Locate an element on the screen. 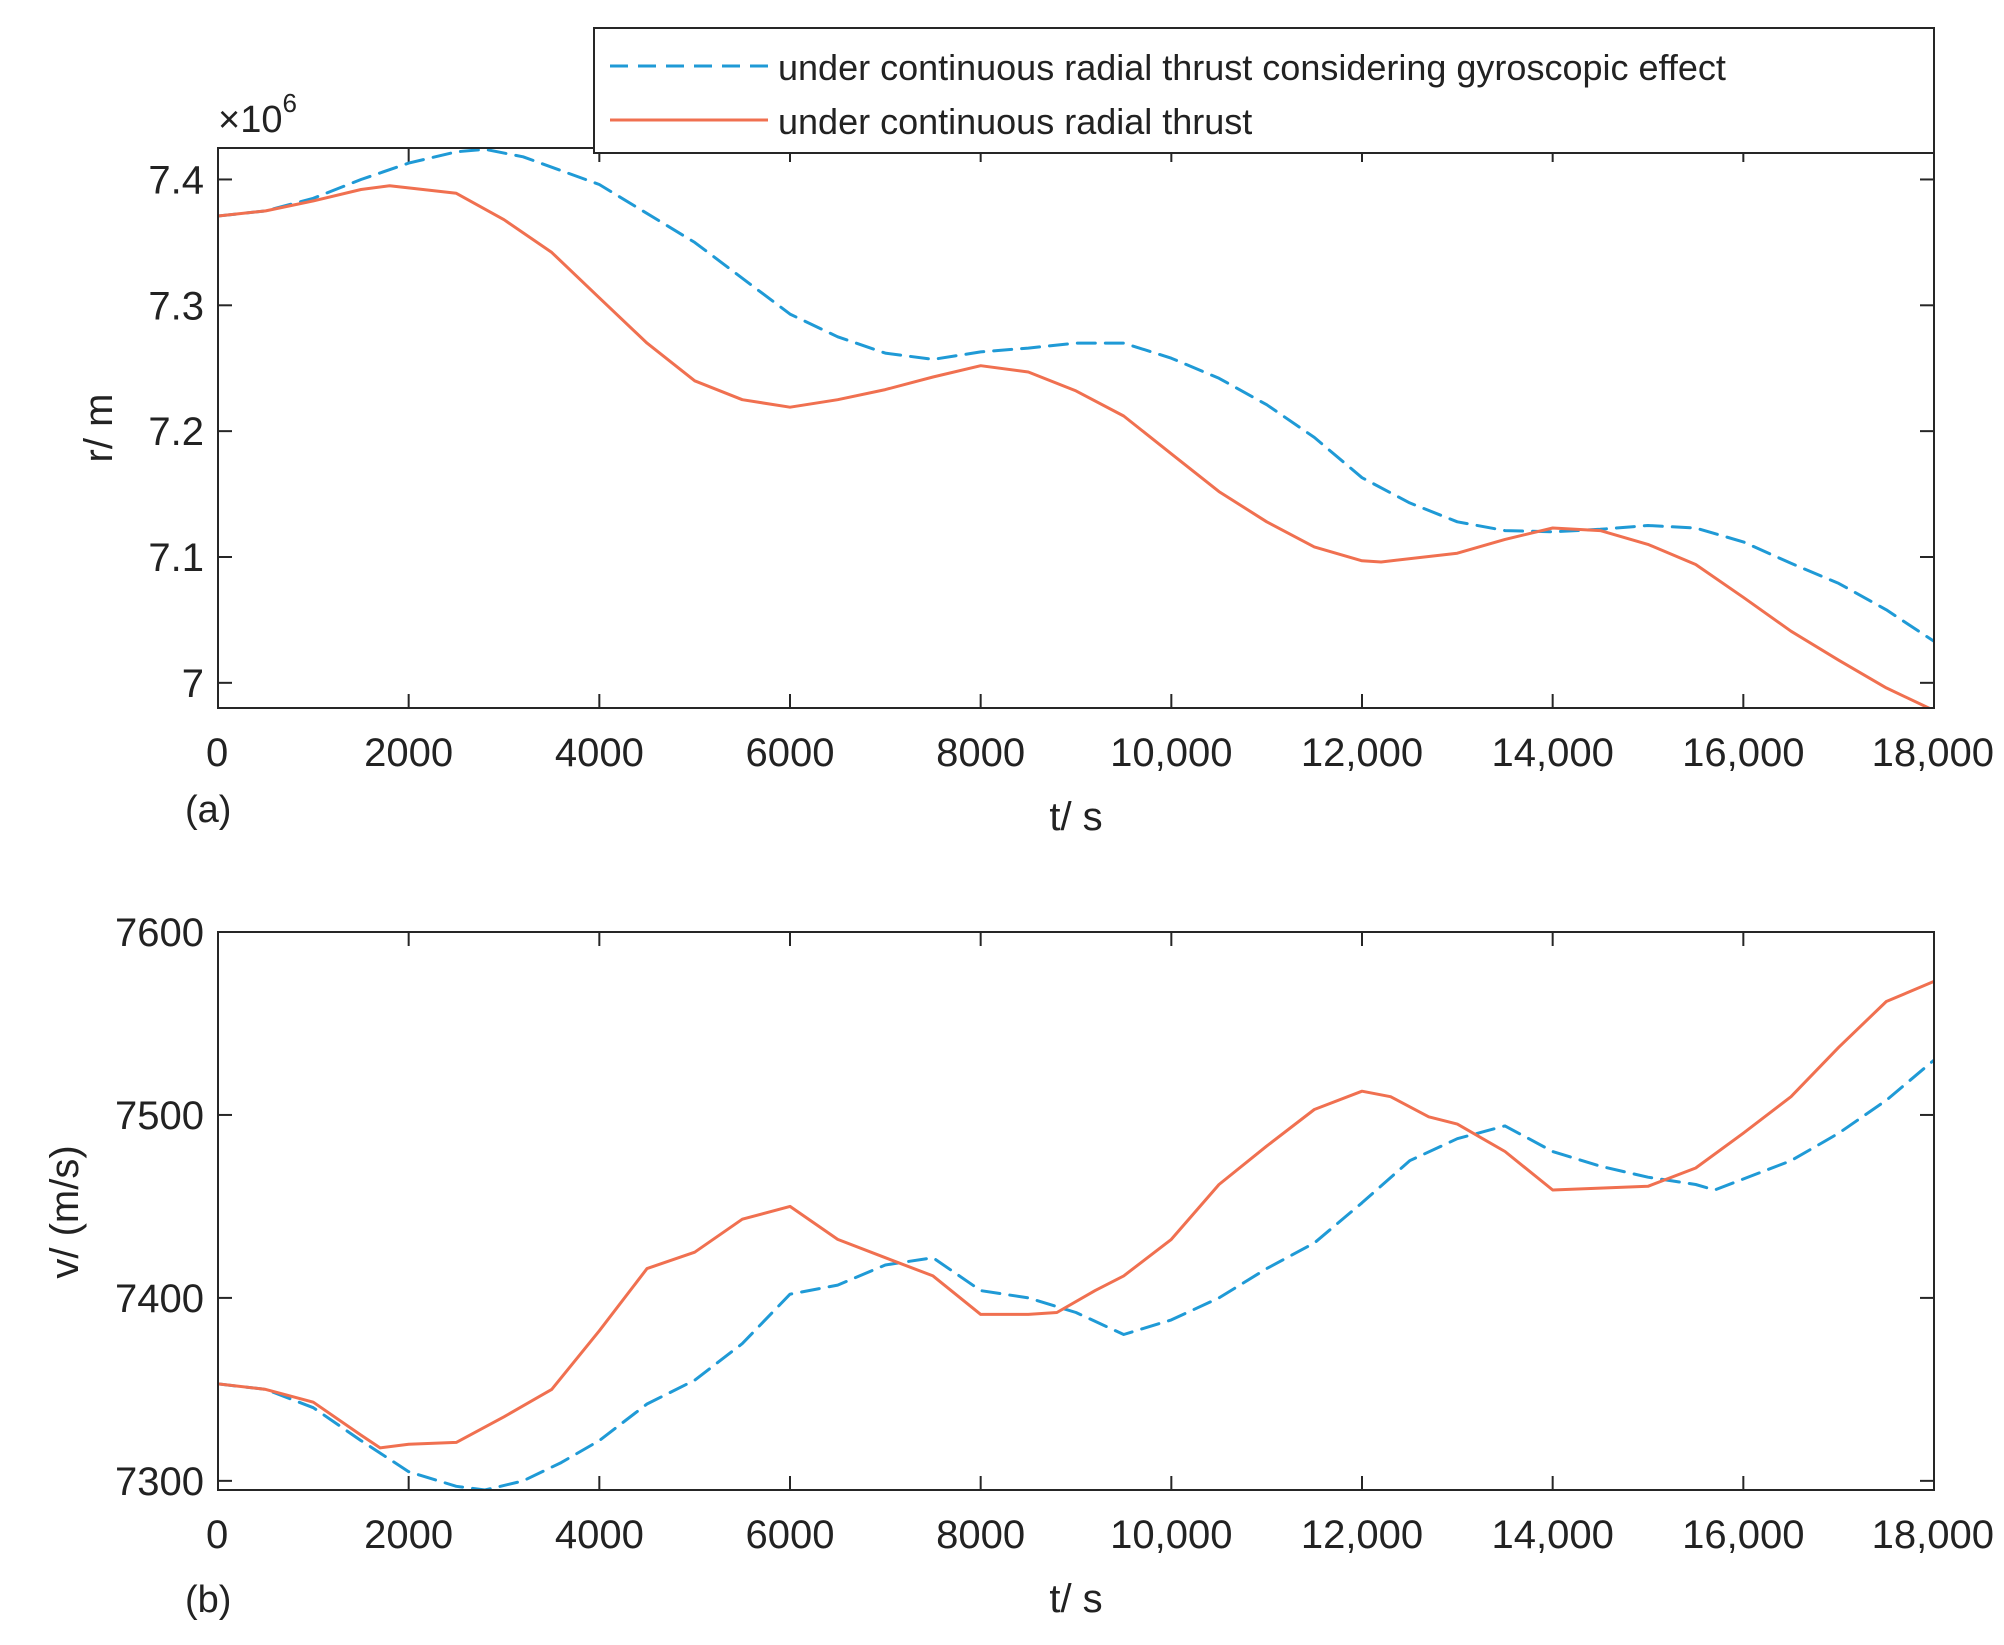  panel-b-y-axis-label: v/ (m/s) is located at coordinates (65, 1211).